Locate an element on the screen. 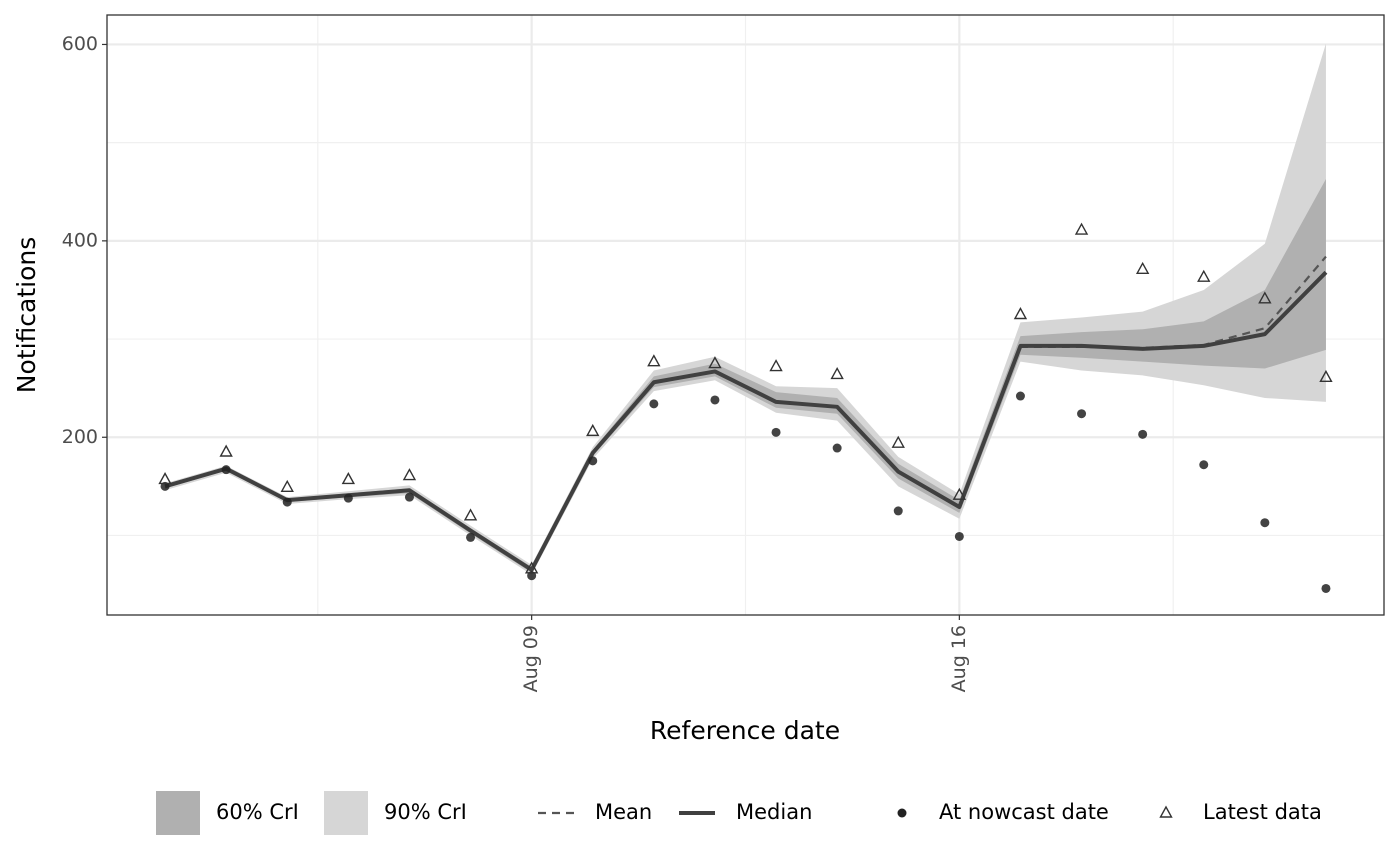 This screenshot has width=1400, height=866. y-tick-label: 400 is located at coordinates (80, 240).